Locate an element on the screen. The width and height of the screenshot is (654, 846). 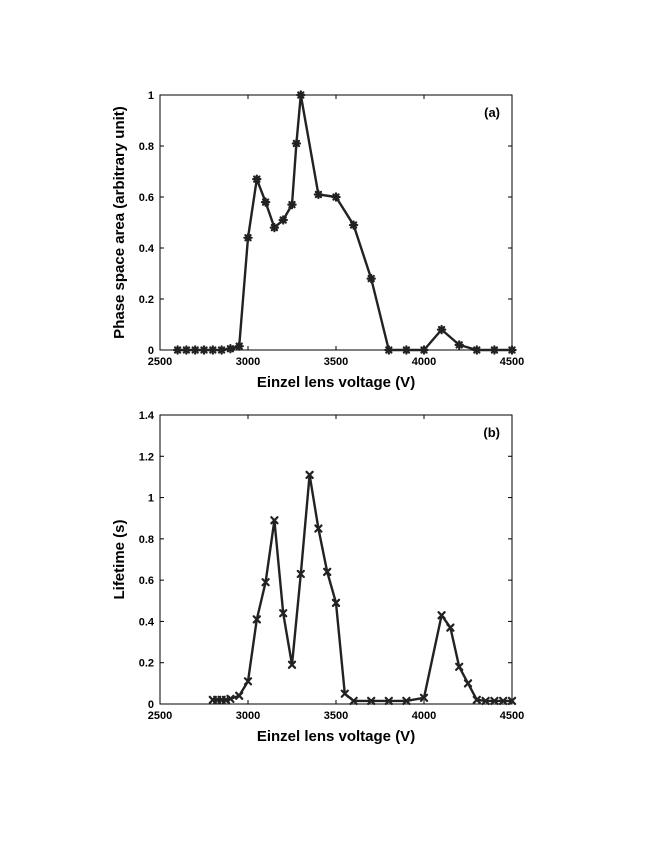
y-tick-label: 0 is located at coordinates (151, 705).